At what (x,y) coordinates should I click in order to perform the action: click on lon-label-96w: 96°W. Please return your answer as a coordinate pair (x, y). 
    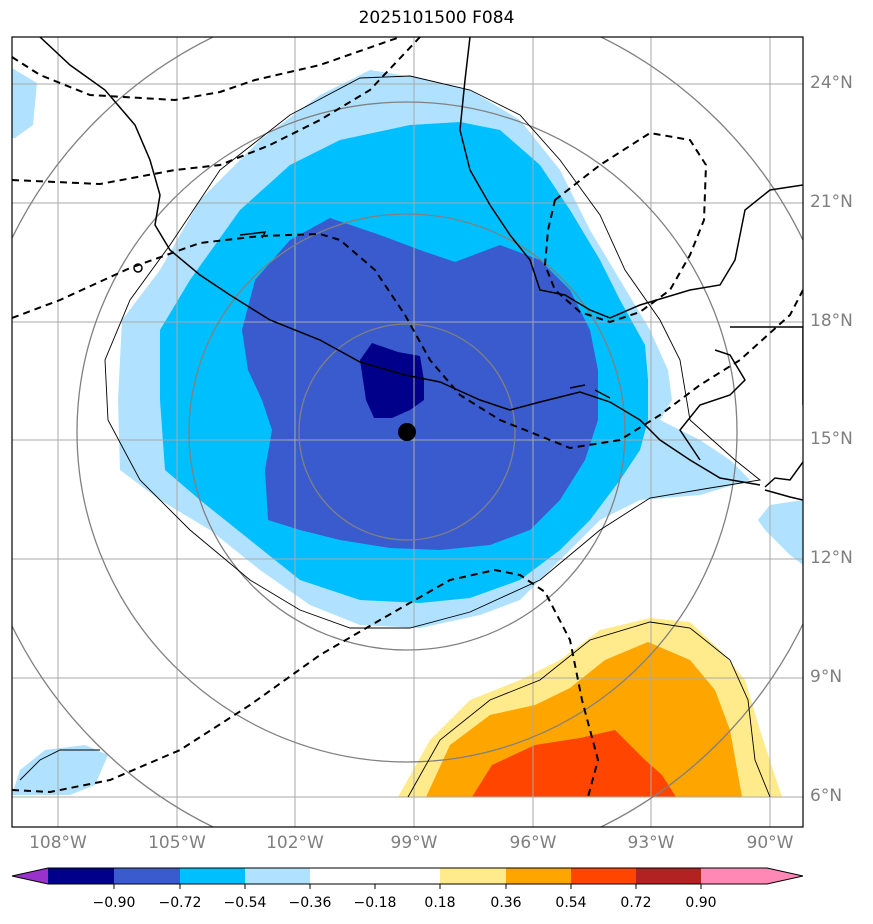
    Looking at the image, I should click on (533, 843).